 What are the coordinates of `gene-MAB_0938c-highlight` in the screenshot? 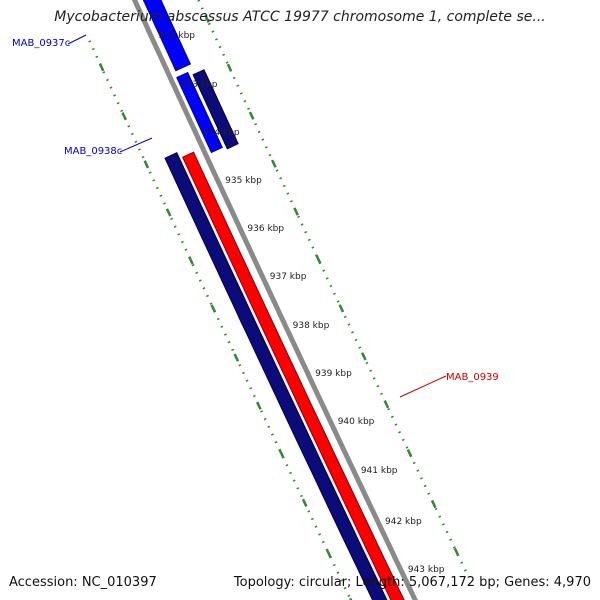 It's located at (199, 112).